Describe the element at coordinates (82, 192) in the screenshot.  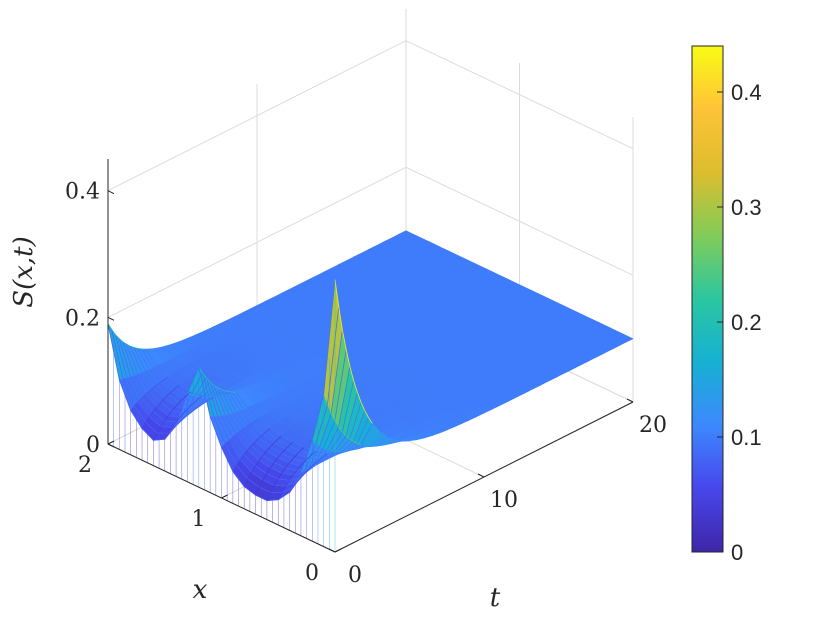
I see `z-tick-label-2: 0.4` at that location.